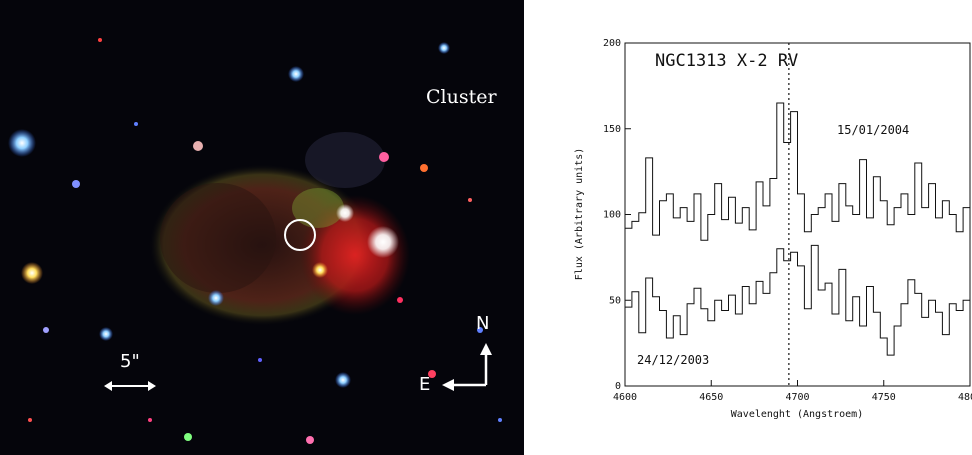  I want to click on x-tick-label: 4650, so click(711, 397).